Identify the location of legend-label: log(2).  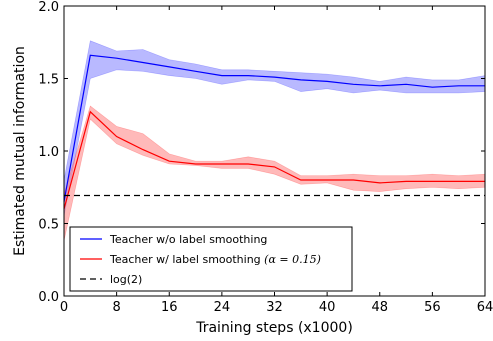
(126, 279).